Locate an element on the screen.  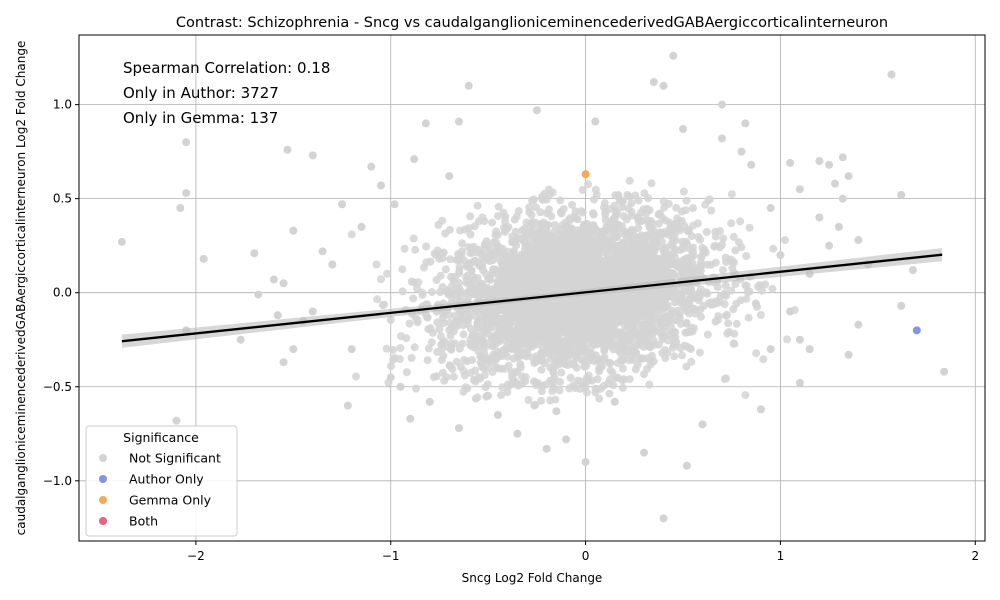
annotation-gemma-only: Only in Gemma: 137 is located at coordinates (200, 118).